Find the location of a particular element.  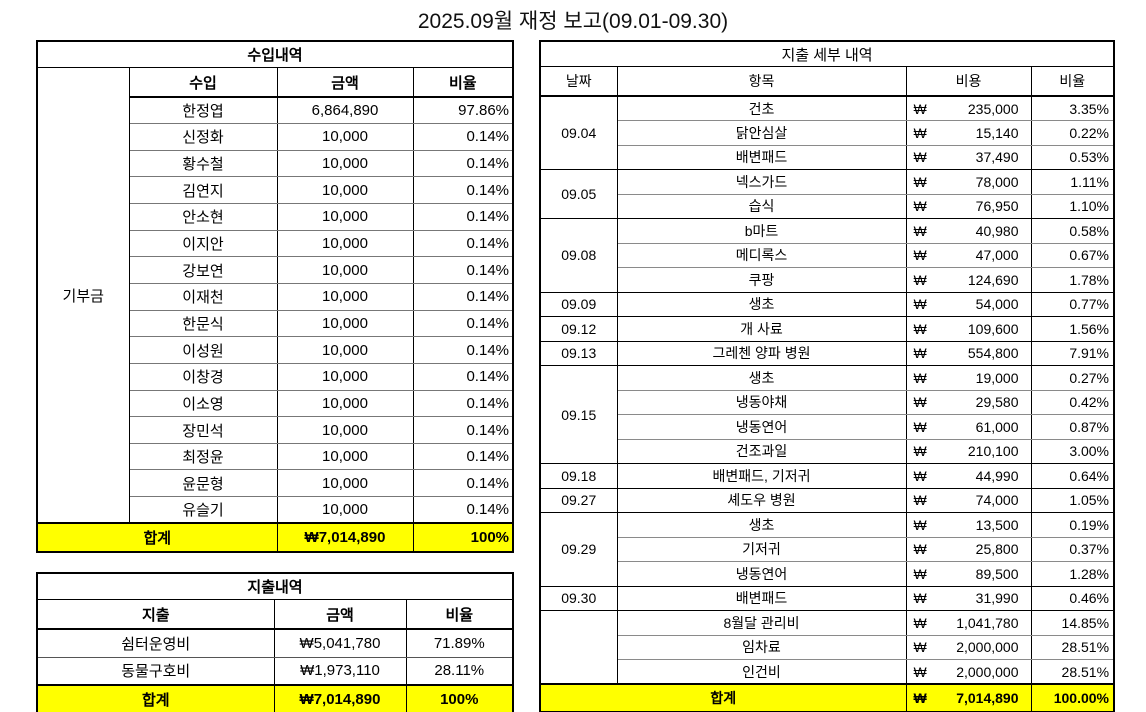

expense-detail-row: 09.04 건초 ₩235,000 3.35% is located at coordinates (827, 133).